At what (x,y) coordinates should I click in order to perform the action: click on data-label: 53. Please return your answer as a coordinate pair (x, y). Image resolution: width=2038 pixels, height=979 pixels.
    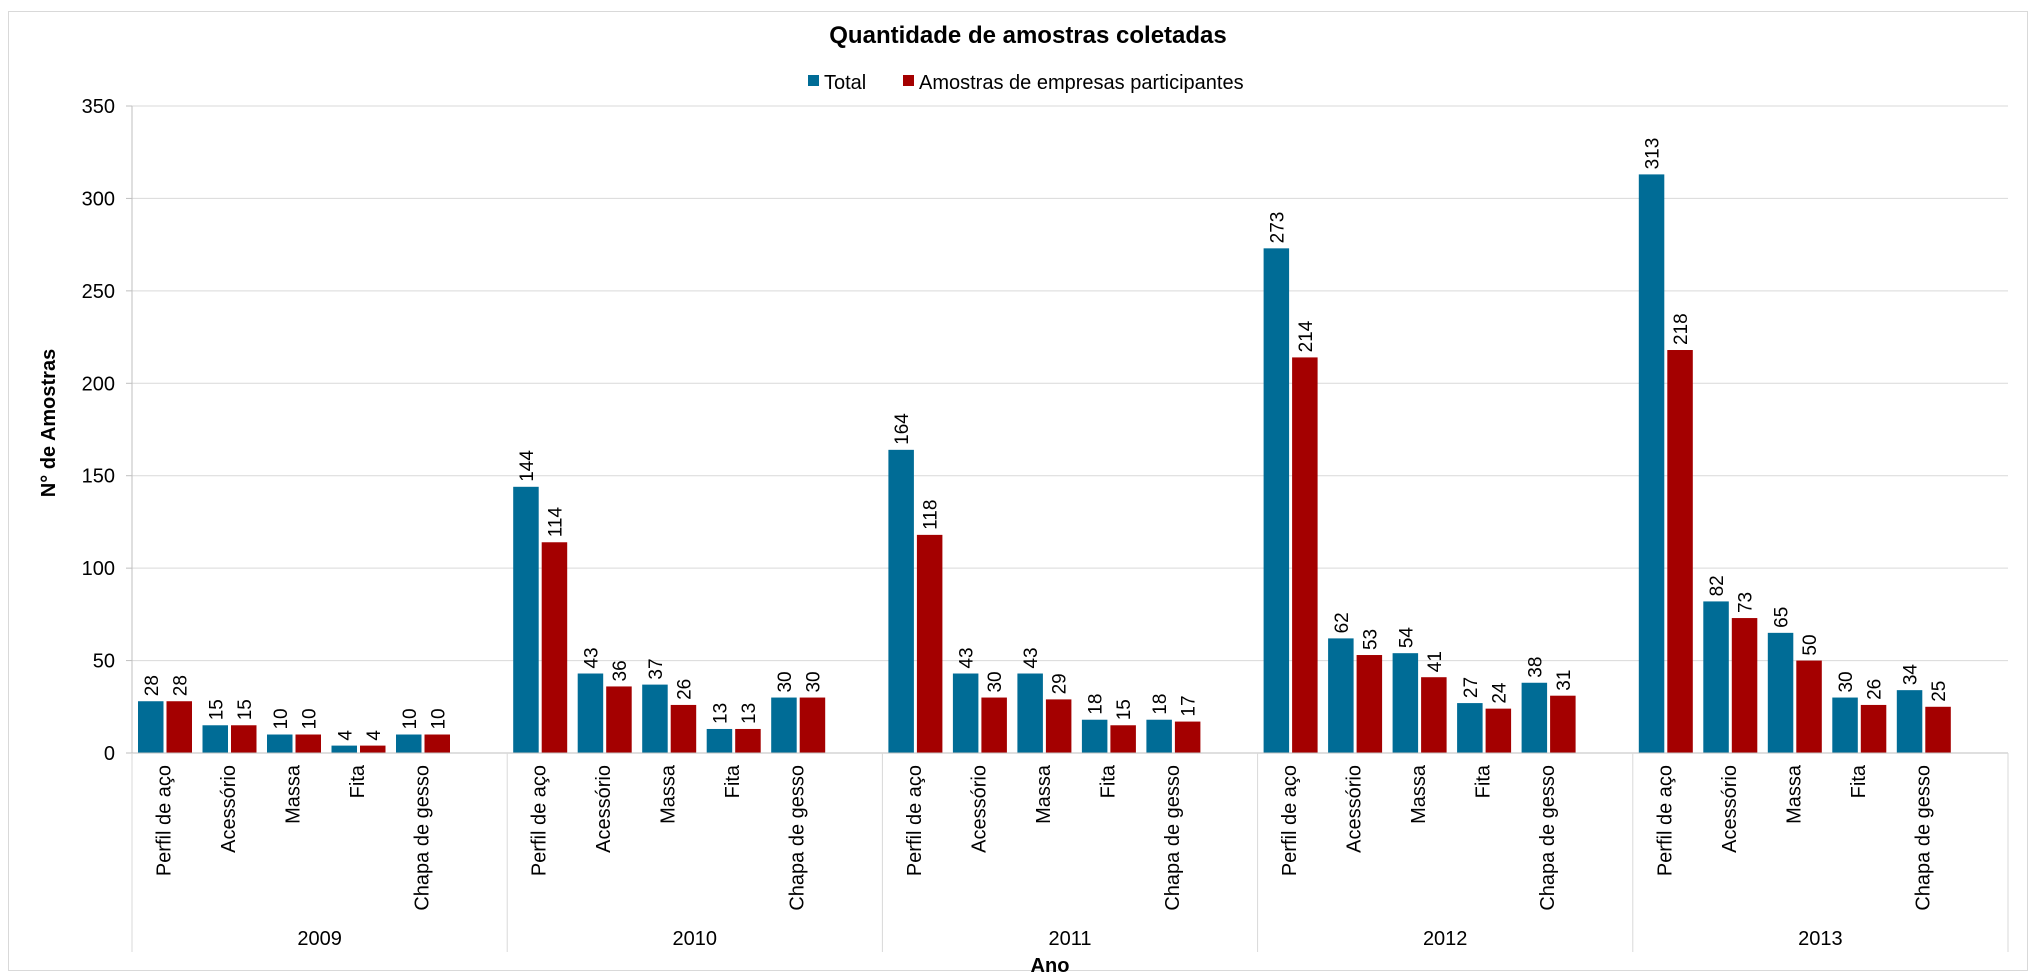
    Looking at the image, I should click on (1370, 639).